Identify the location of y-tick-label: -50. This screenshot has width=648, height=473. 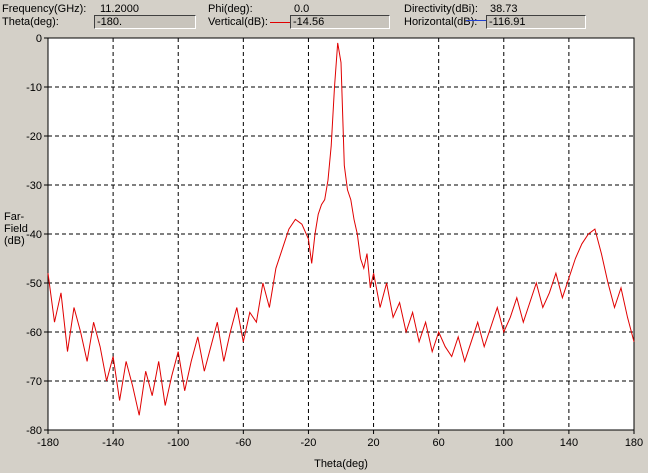
(34, 284).